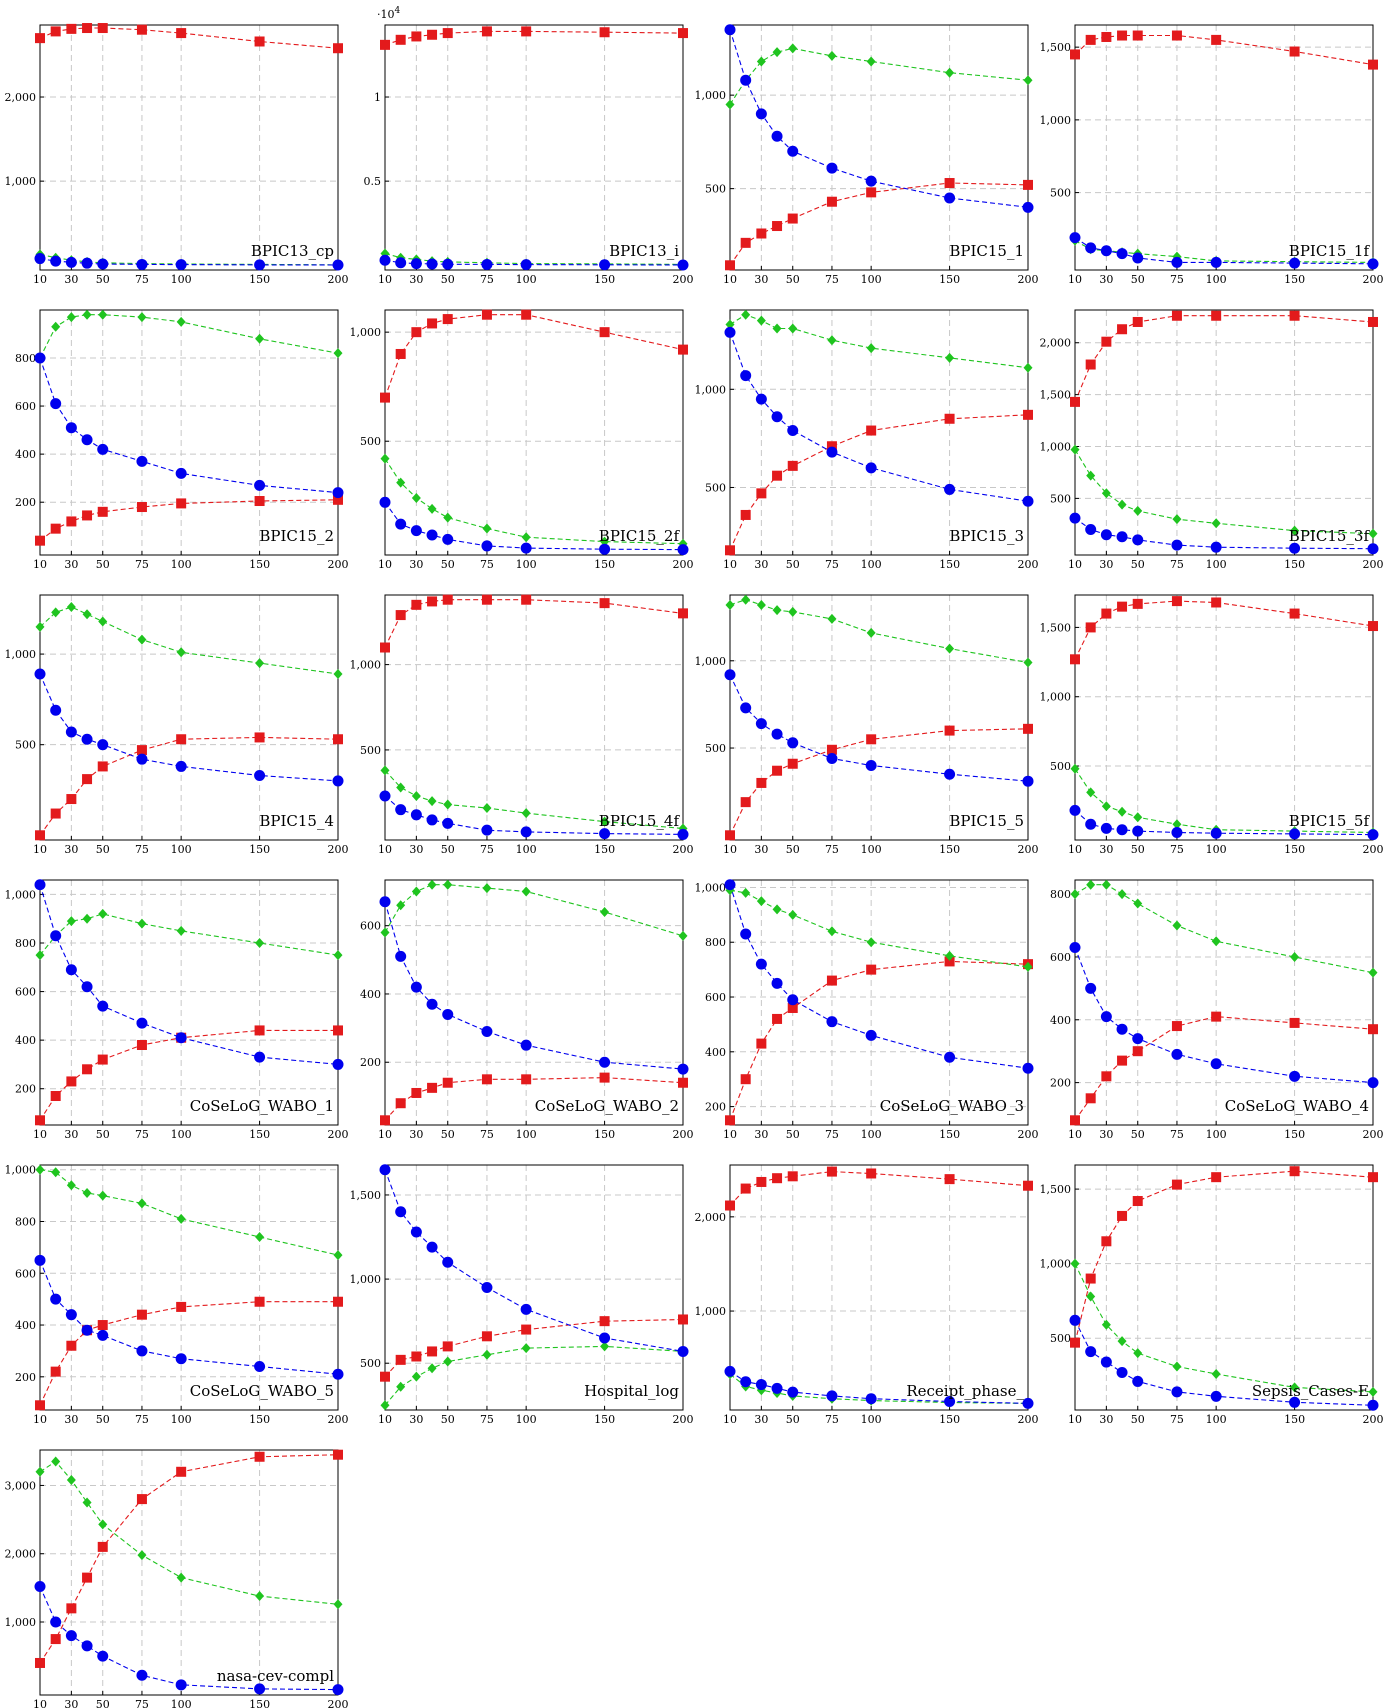 The width and height of the screenshot is (1390, 1708). I want to click on x-tick-label: 200, so click(1373, 849).